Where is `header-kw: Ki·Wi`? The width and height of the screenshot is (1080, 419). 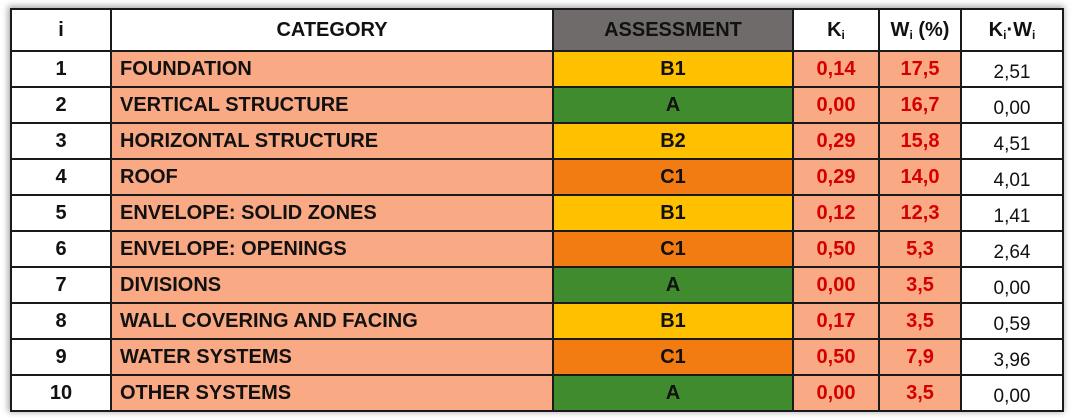
header-kw: Ki·Wi is located at coordinates (1012, 30).